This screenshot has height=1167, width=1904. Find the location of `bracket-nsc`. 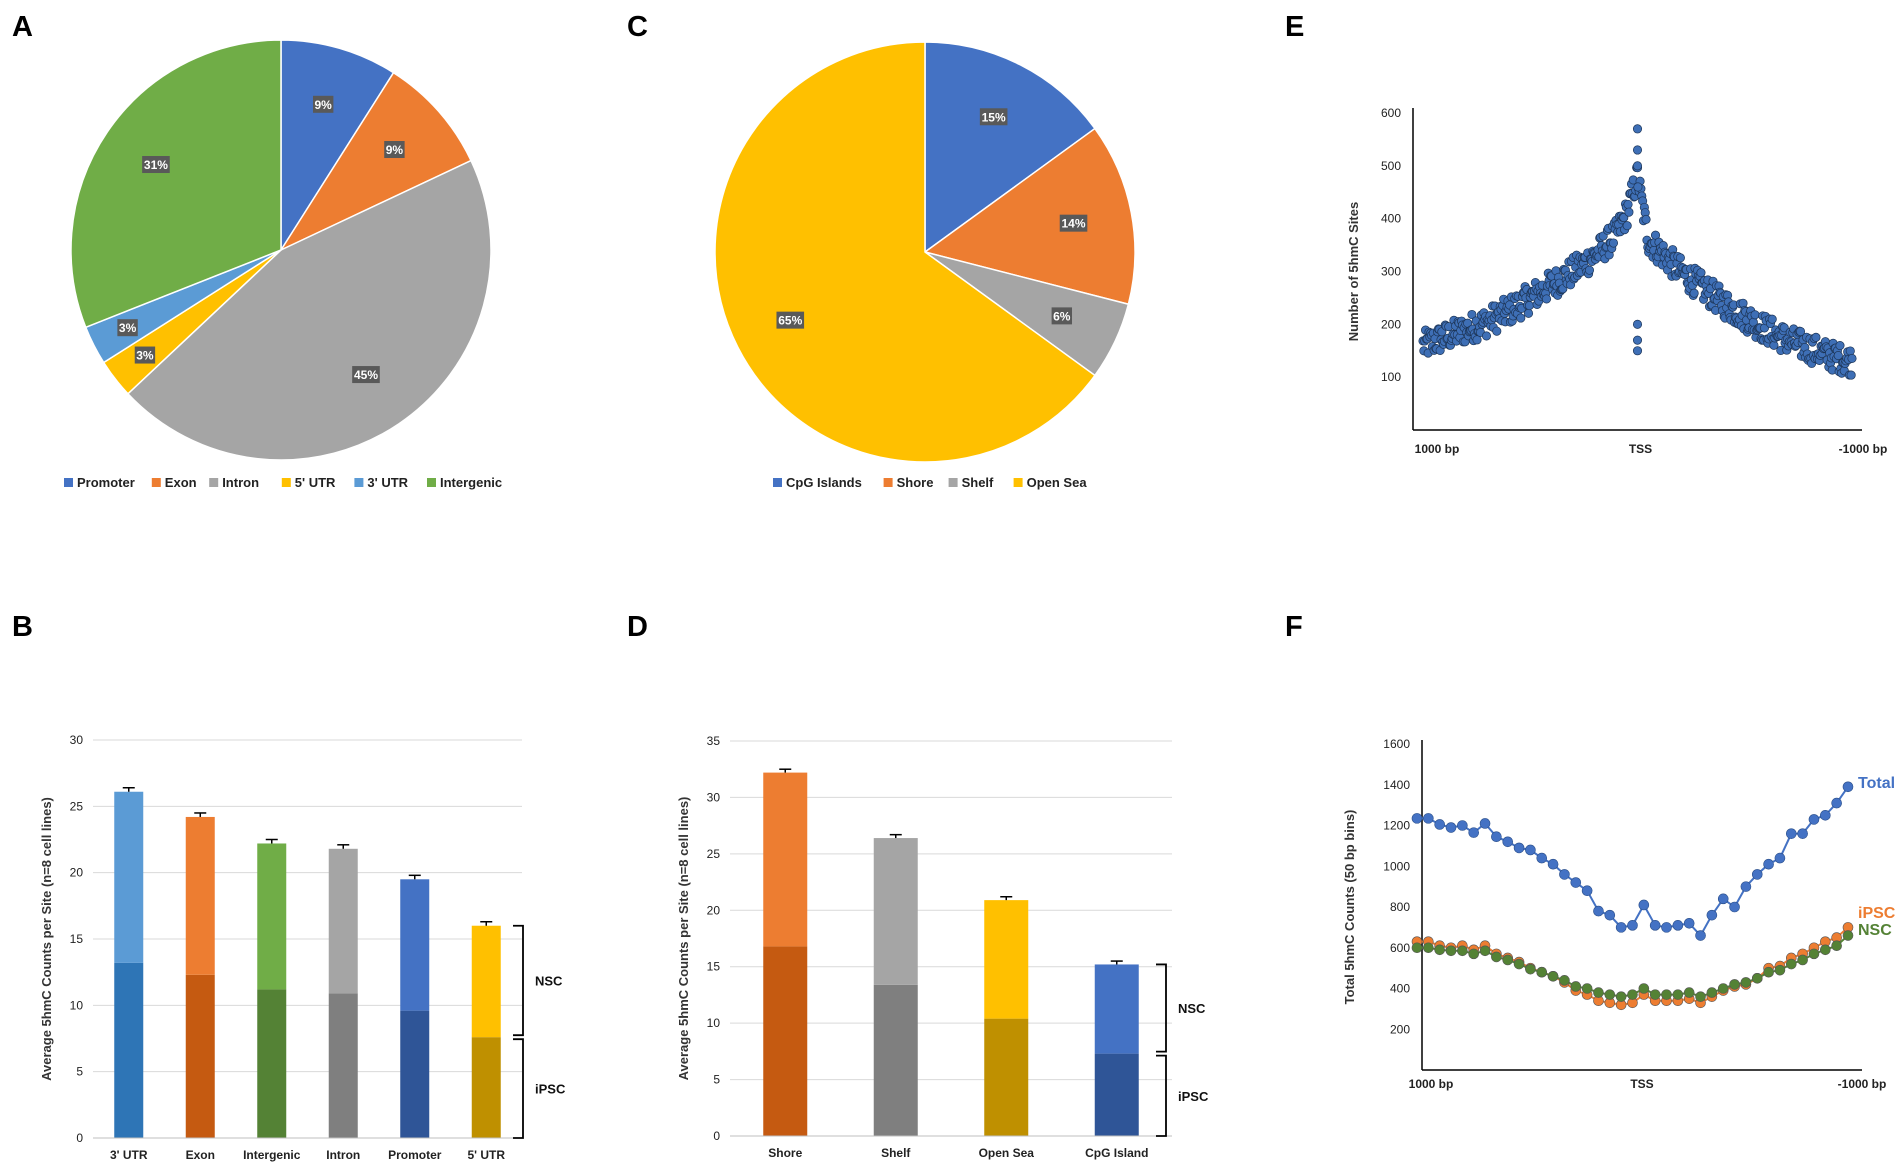

bracket-nsc is located at coordinates (518, 980).